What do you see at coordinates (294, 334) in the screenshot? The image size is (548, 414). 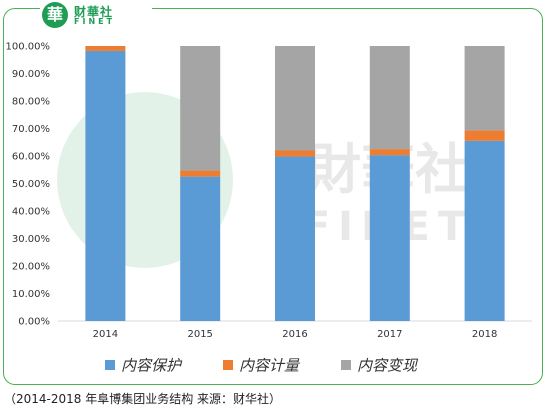 I see `x-tick-label: 2016` at bounding box center [294, 334].